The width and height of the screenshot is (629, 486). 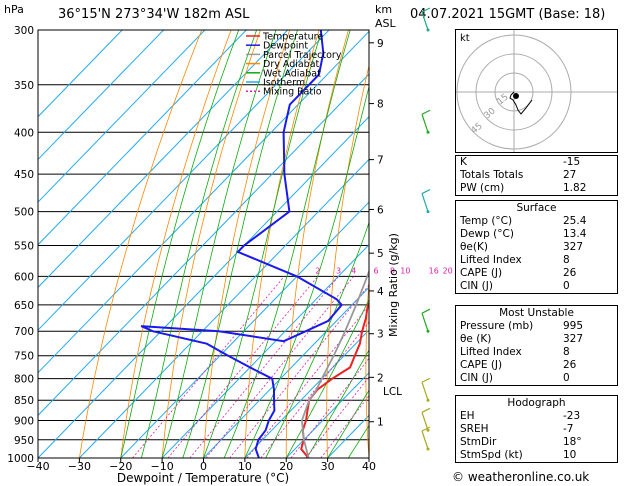 I want to click on pressure-tick-label: 450, so click(x=24, y=175).